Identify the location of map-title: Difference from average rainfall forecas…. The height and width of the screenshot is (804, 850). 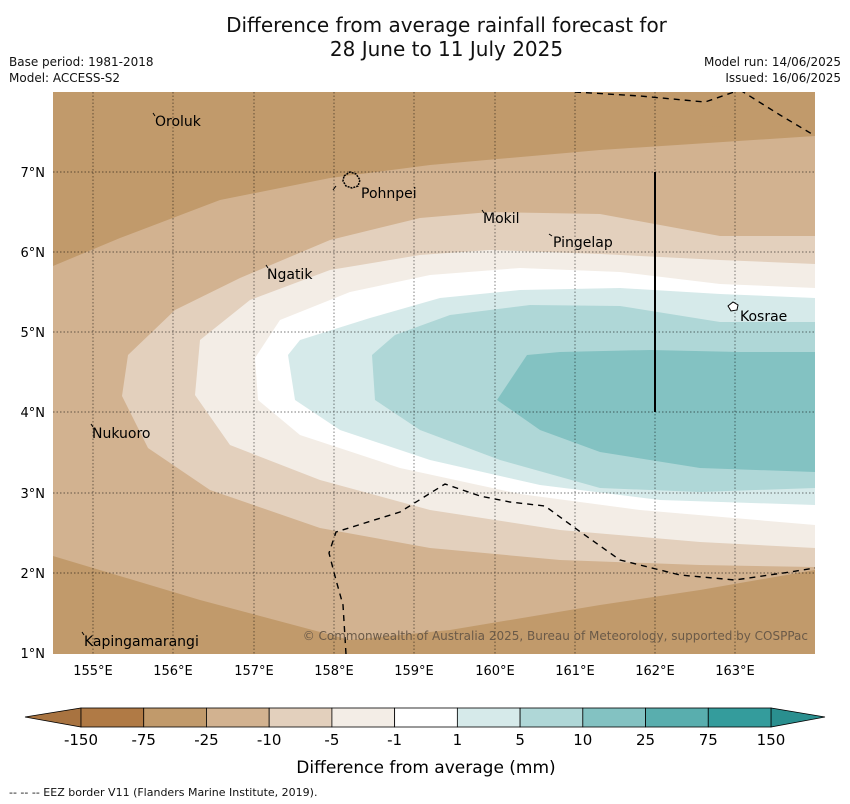
(425, 37).